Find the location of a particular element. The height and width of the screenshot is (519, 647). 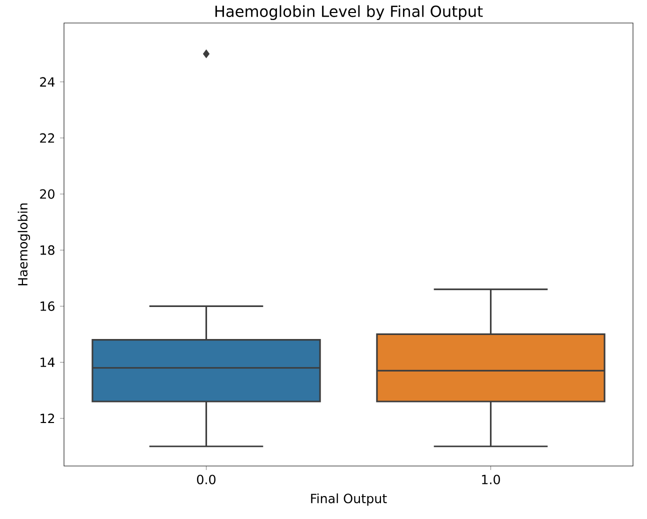

y-axis-title: Haemoglobin is located at coordinates (24, 245).